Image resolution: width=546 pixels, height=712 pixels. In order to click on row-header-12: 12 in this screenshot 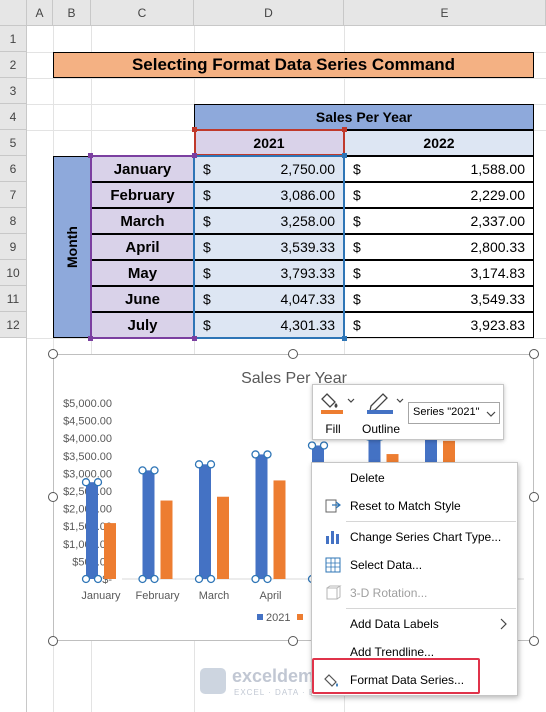, I will do `click(13, 325)`.